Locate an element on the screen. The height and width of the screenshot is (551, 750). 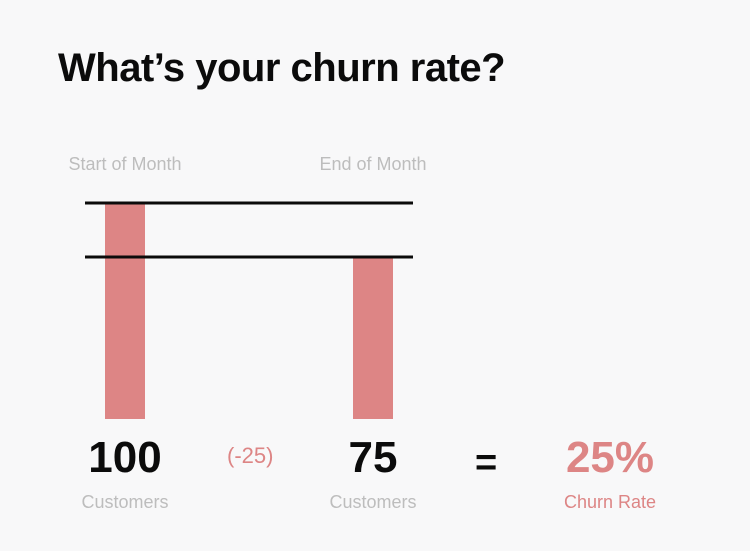
end-stat: 75 Customers is located at coordinates (373, 474).